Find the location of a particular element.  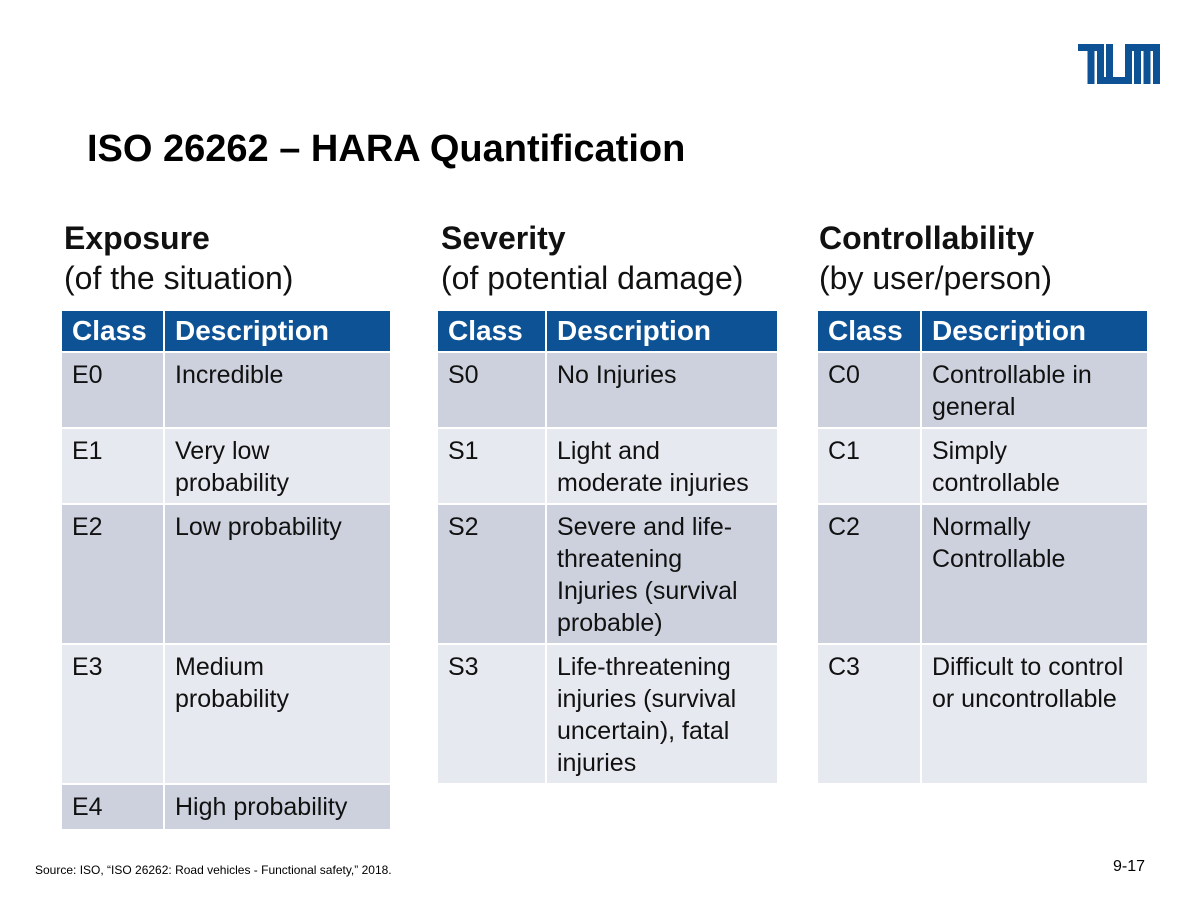

controllability-subheading: (by user/person) is located at coordinates (935, 278).